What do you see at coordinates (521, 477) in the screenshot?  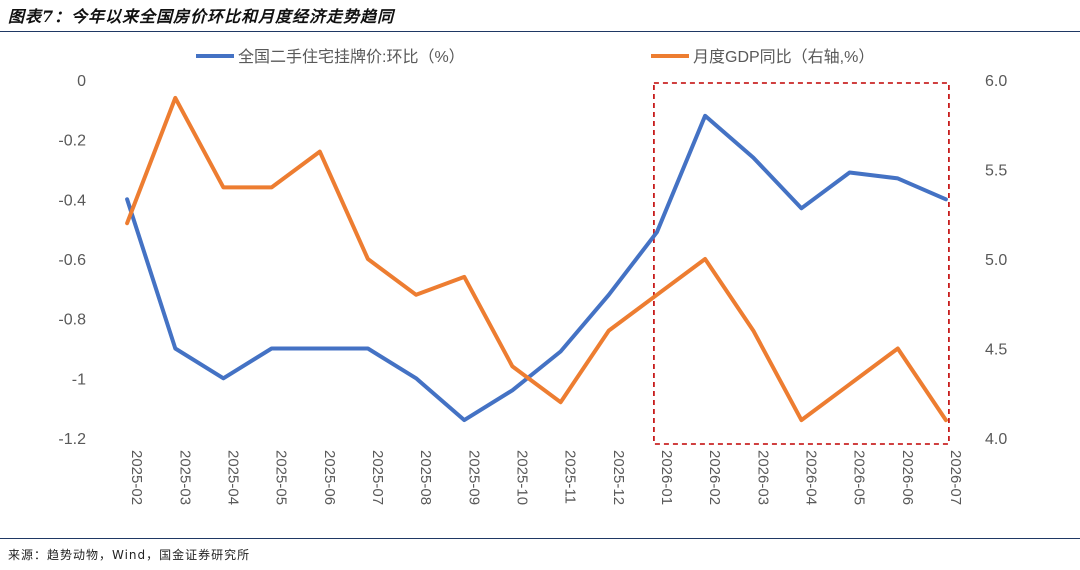 I see `x-tick-label: 2025-10` at bounding box center [521, 477].